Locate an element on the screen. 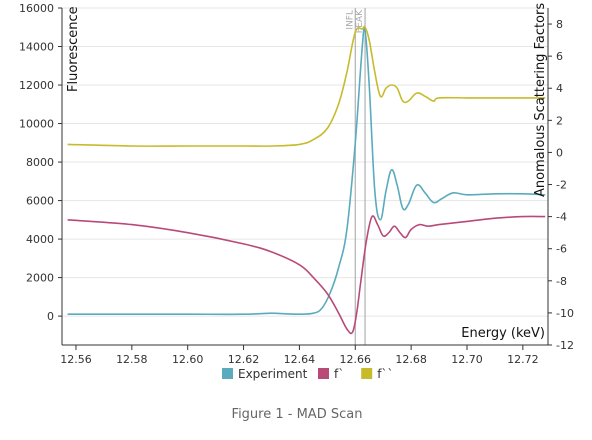 This screenshot has height=440, width=592. y-right-tick-label: -10 is located at coordinates (565, 313).